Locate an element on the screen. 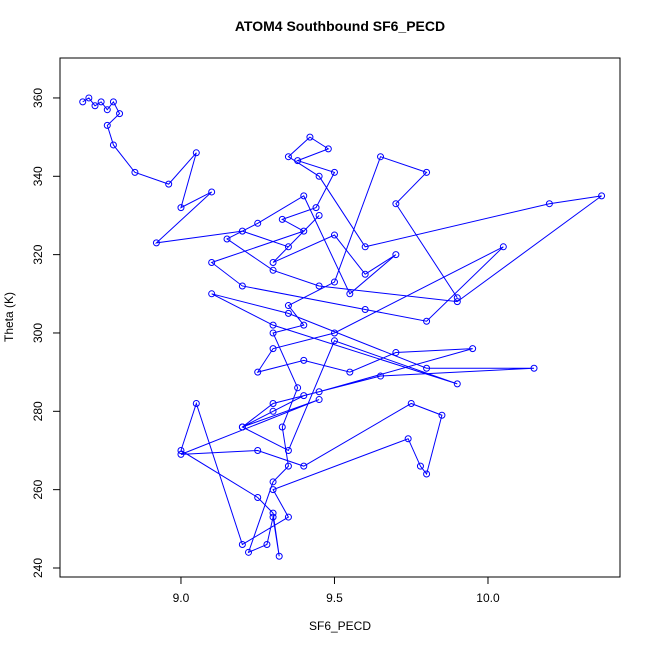  y-tick-label: 320 is located at coordinates (38, 254).